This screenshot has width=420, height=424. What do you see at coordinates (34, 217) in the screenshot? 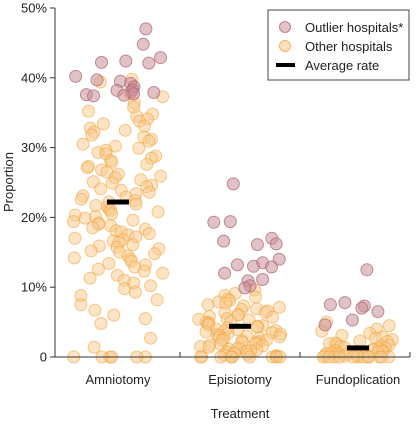
I see `y-tick-label: 20%` at bounding box center [34, 217].